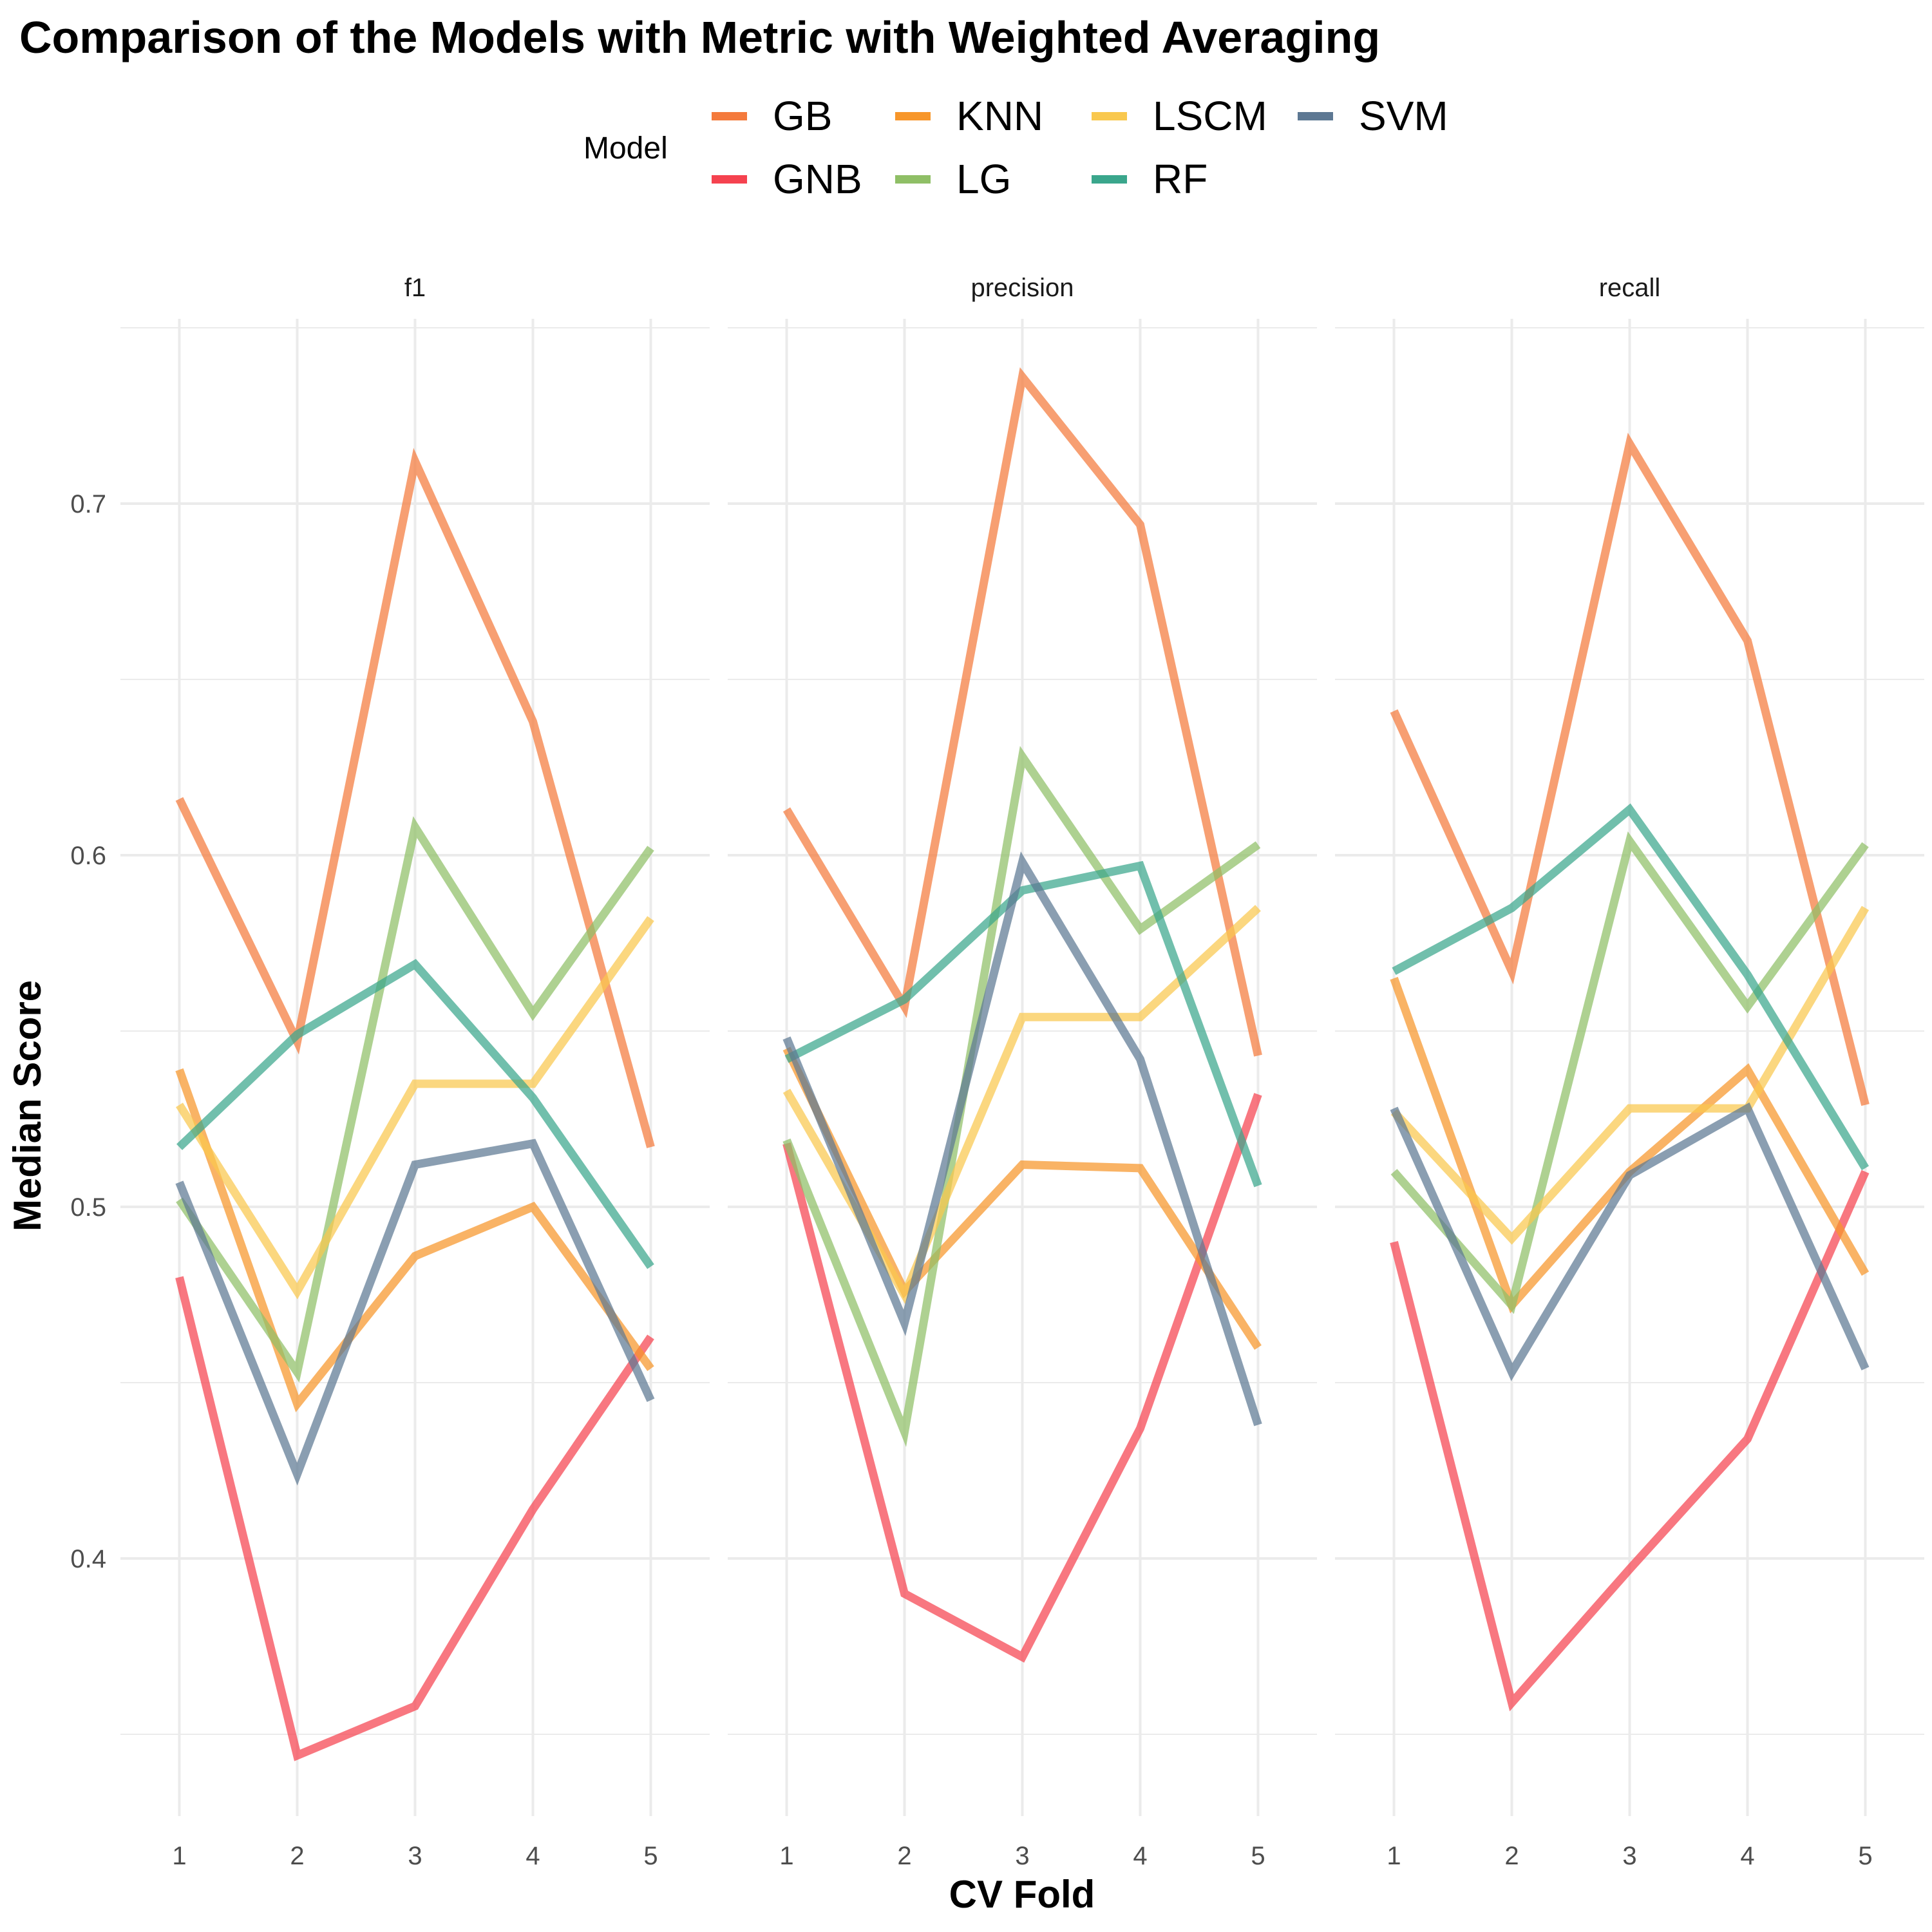 Image resolution: width=1932 pixels, height=1932 pixels. What do you see at coordinates (983, 179) in the screenshot?
I see `legend-label-lg: LG` at bounding box center [983, 179].